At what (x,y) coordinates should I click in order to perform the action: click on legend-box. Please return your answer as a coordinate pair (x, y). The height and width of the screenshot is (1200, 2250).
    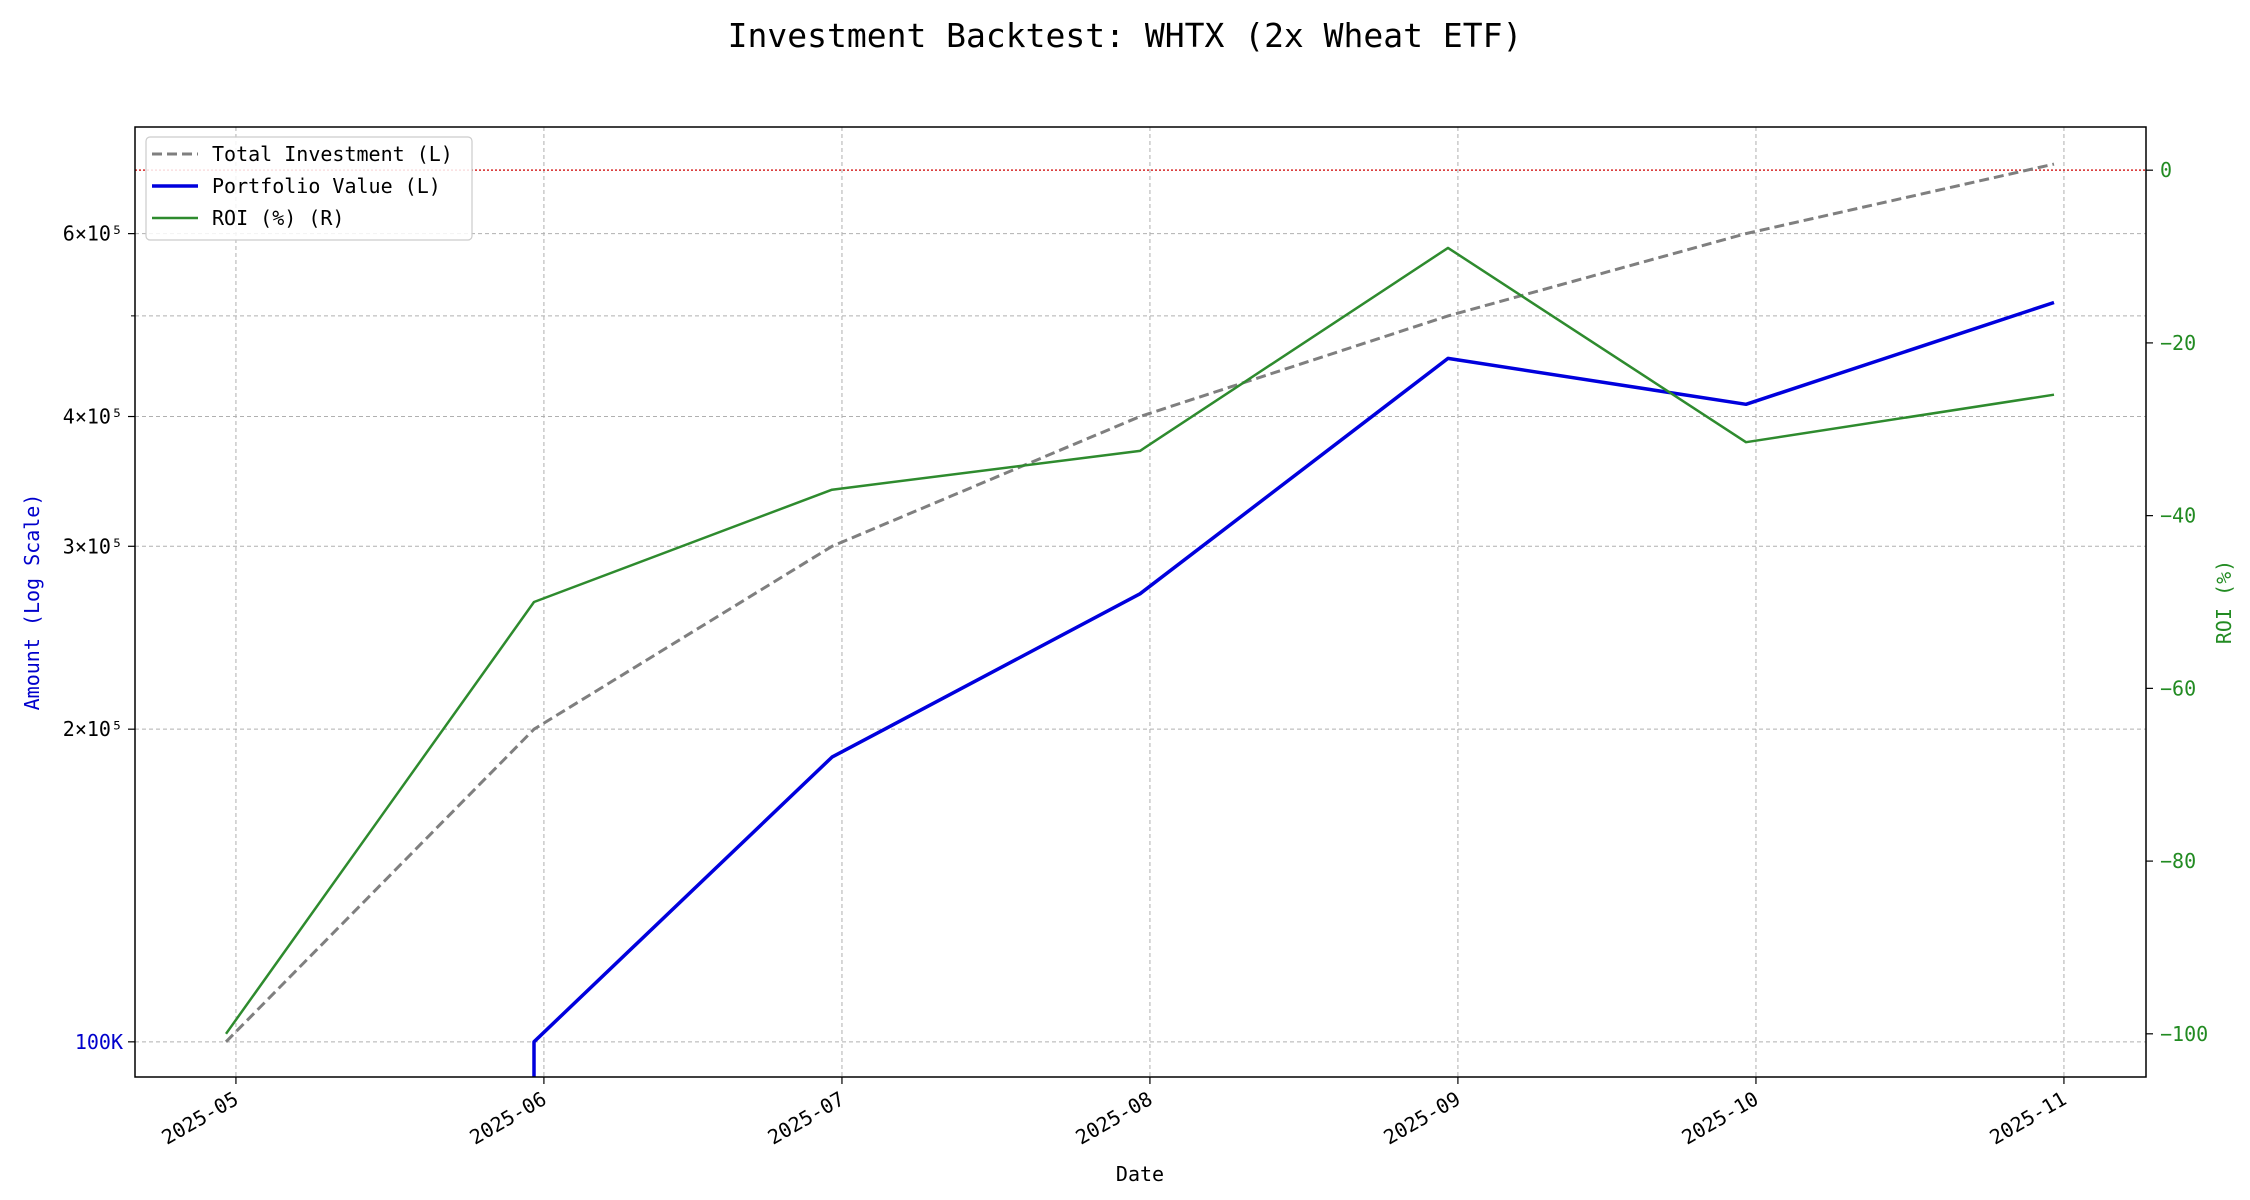
    Looking at the image, I should click on (309, 188).